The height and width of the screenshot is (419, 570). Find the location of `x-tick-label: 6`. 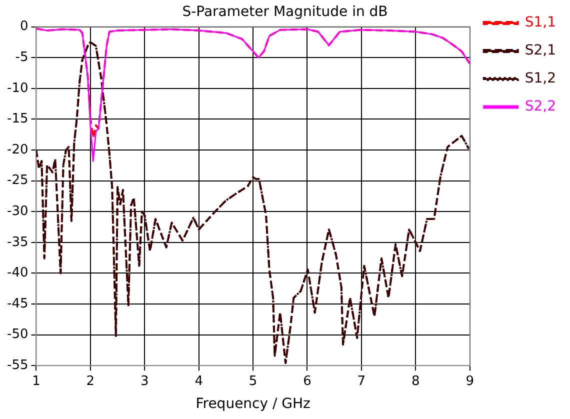

x-tick-label: 6 is located at coordinates (307, 381).